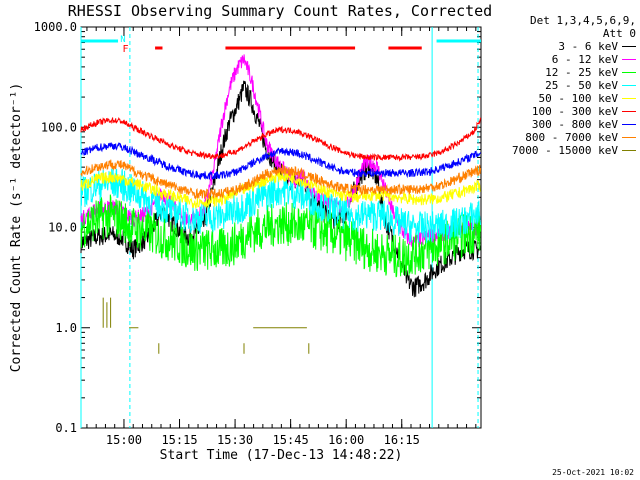 The image size is (640, 480). Describe the element at coordinates (581, 85) in the screenshot. I see `legend-entry-label: 25 - 50 keV` at that location.